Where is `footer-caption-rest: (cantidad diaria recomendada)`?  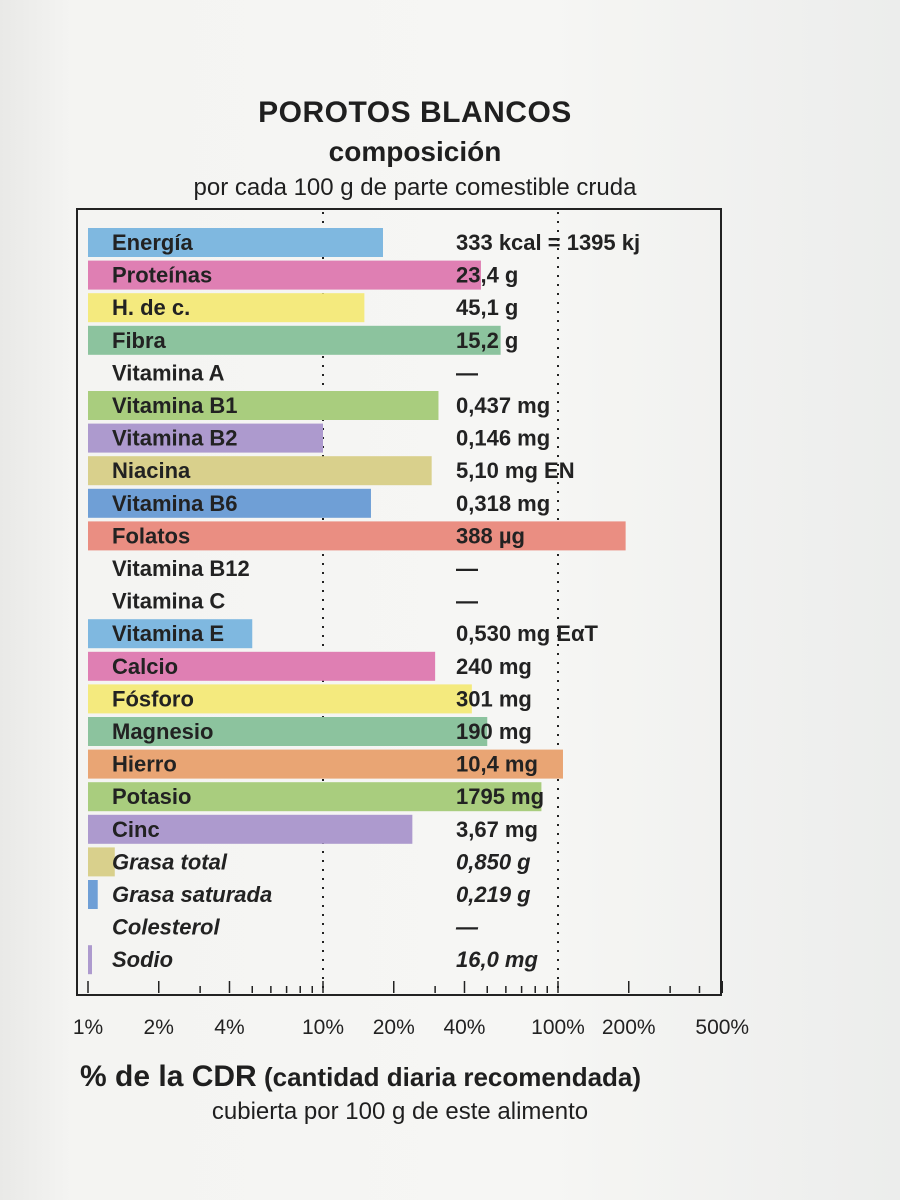 footer-caption-rest: (cantidad diaria recomendada) is located at coordinates (452, 1077).